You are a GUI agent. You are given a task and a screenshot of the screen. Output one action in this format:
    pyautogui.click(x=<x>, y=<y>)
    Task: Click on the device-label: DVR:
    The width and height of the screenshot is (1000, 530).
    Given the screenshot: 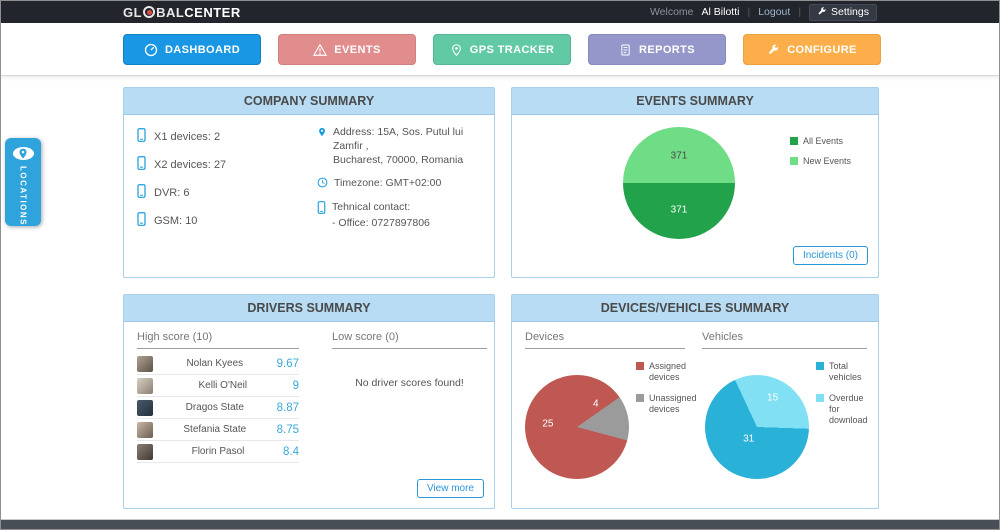 What is the action you would take?
    pyautogui.click(x=167, y=192)
    